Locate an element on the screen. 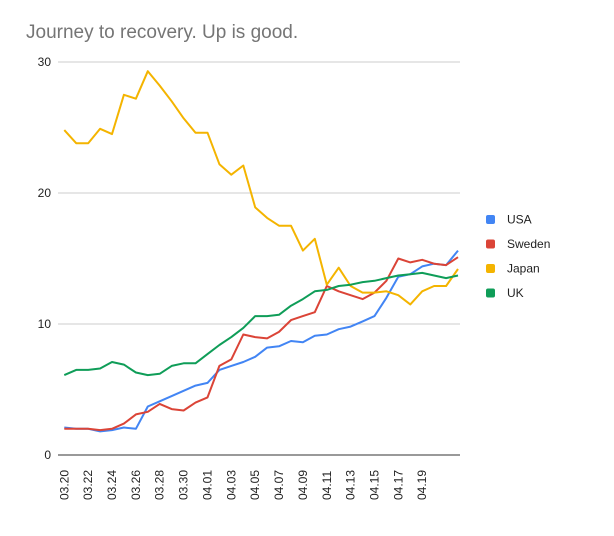  x-tick-label: 03.26 is located at coordinates (136, 485).